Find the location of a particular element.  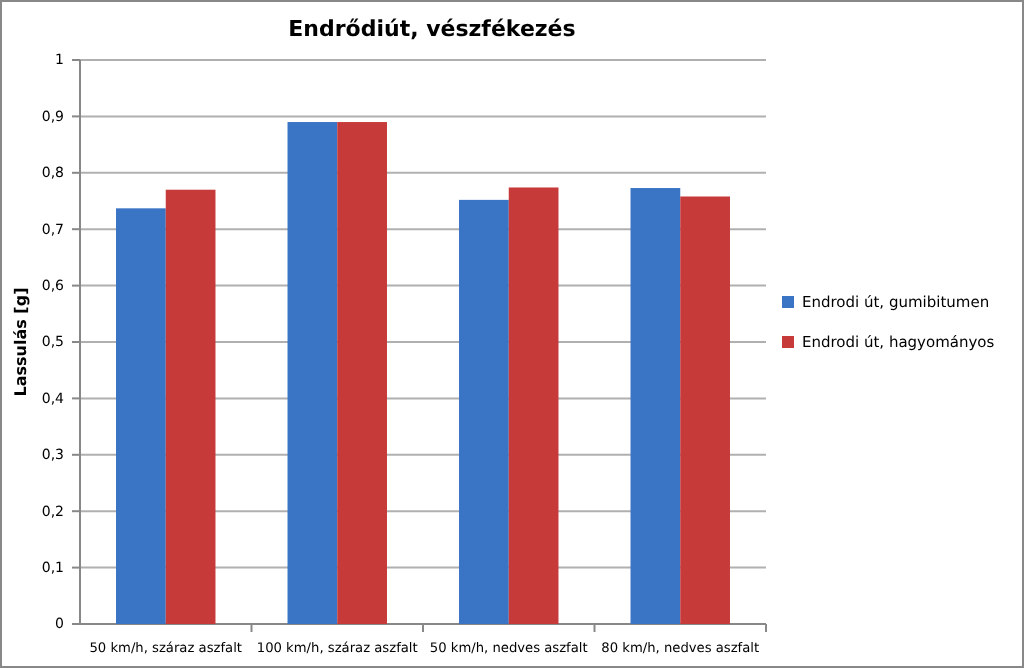

y-axis-title: Lassulás [g] is located at coordinates (21, 342).